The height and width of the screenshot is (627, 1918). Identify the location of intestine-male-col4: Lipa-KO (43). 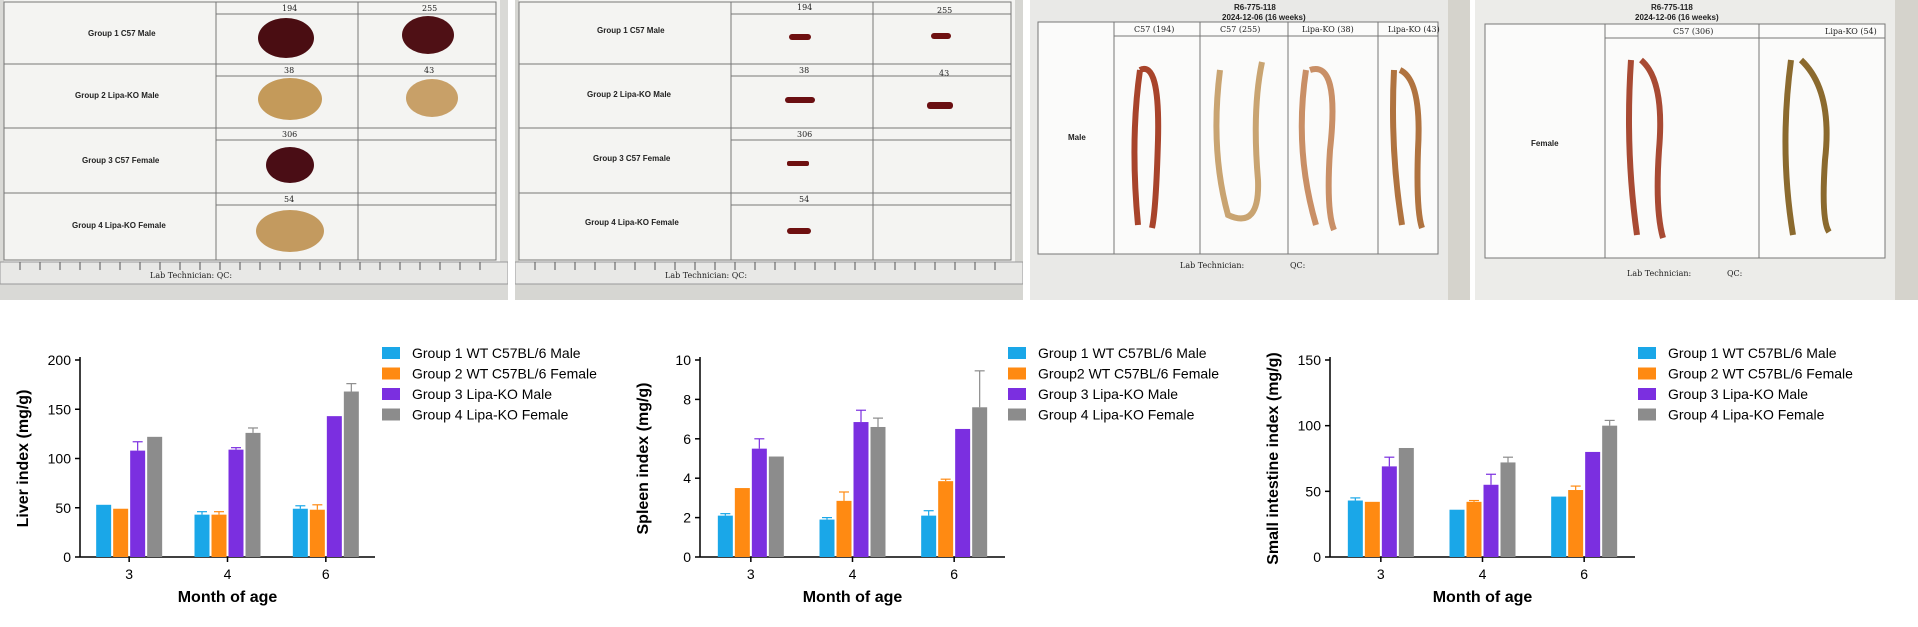
(1414, 29).